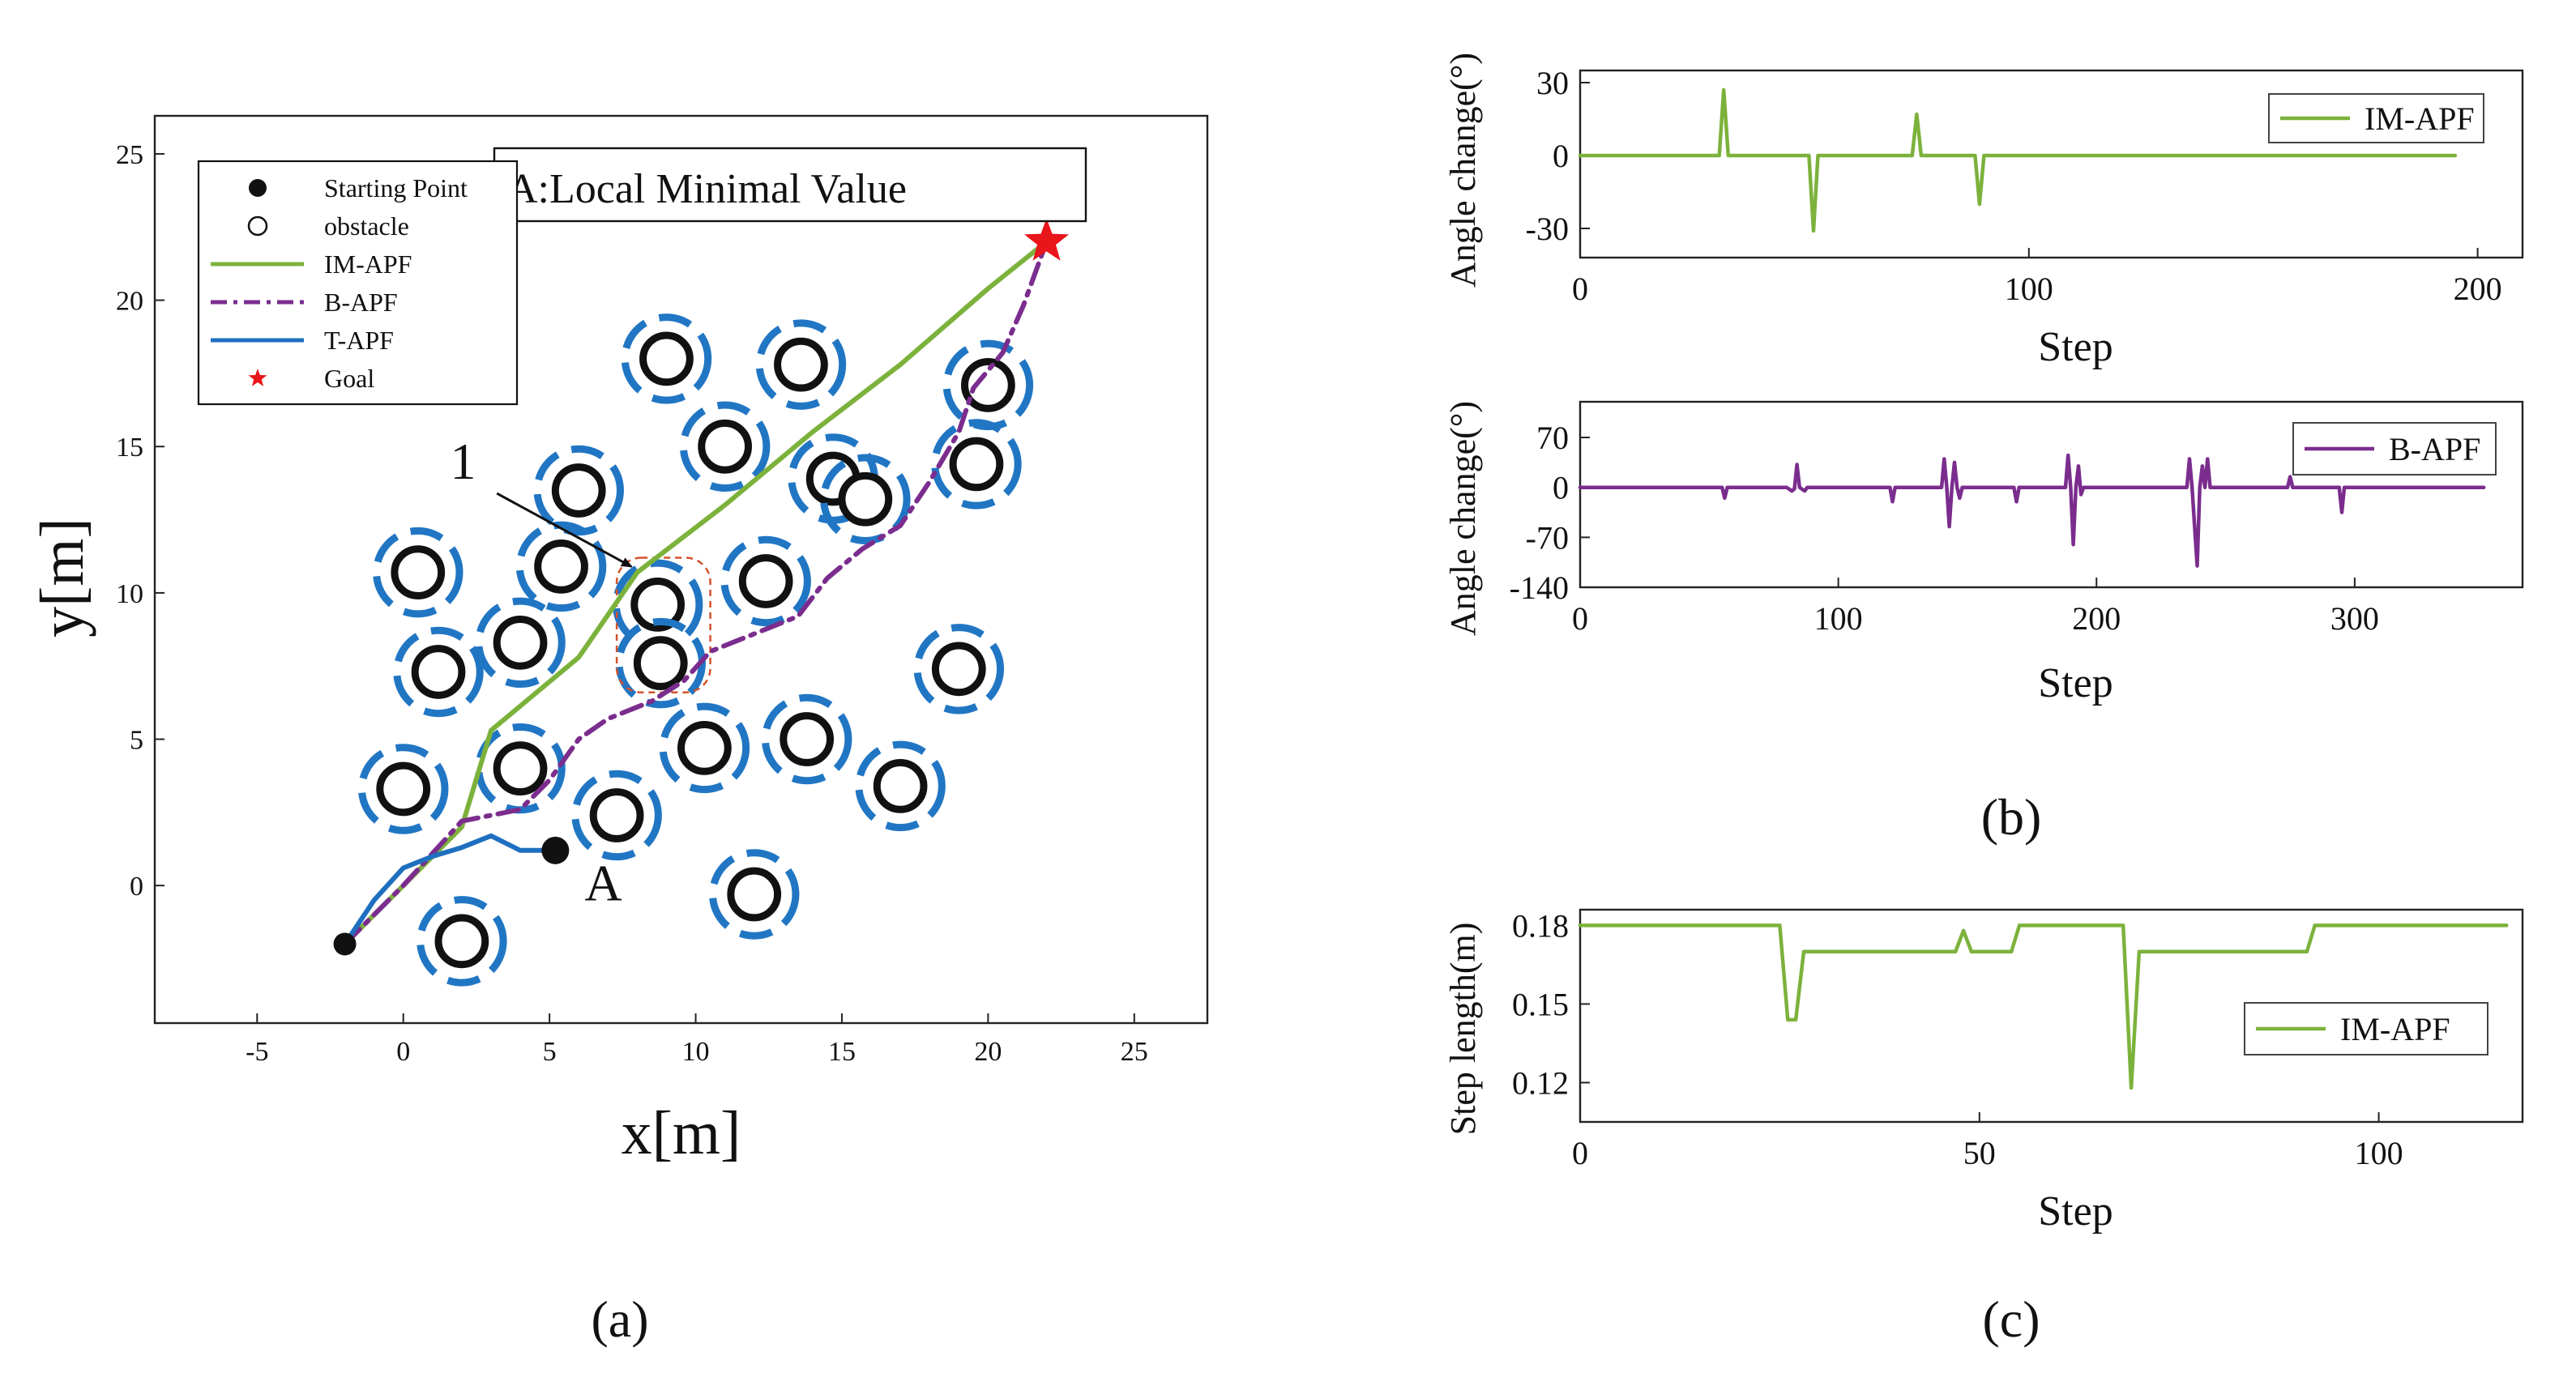  I want to click on panel-a-ytick-label: 5, so click(136, 740).